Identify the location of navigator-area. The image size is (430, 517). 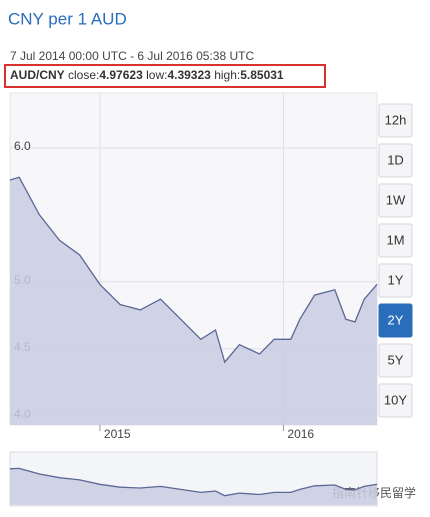
(193, 486).